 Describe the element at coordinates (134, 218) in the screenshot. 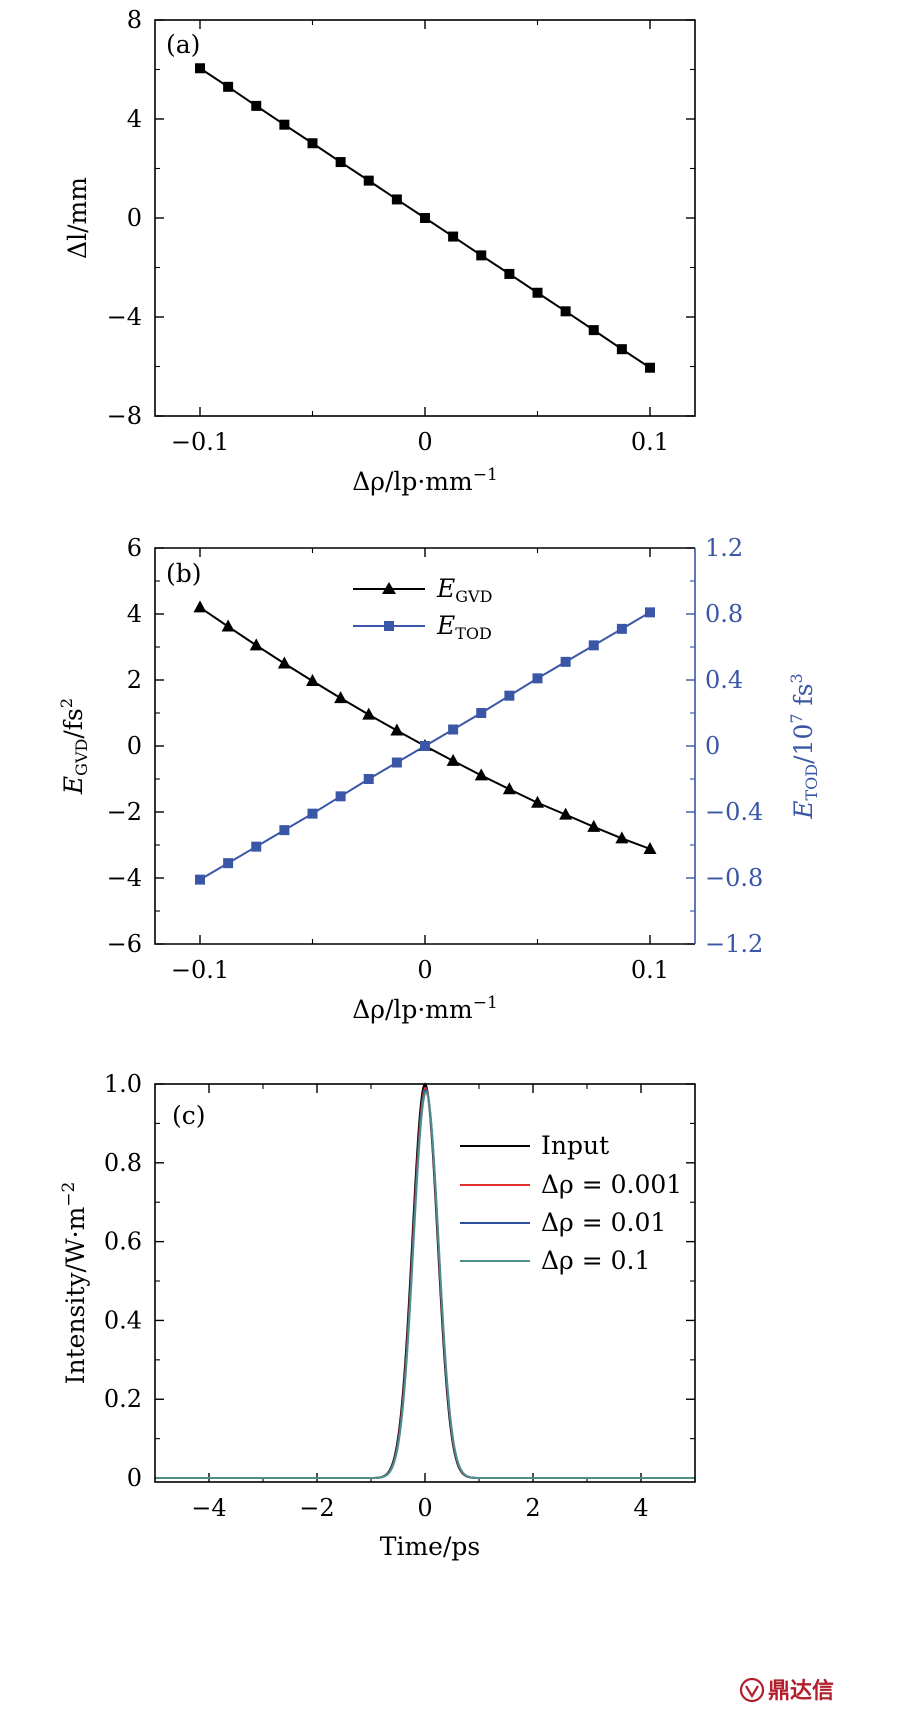

I see `y-tick-label-a-2: 0` at that location.